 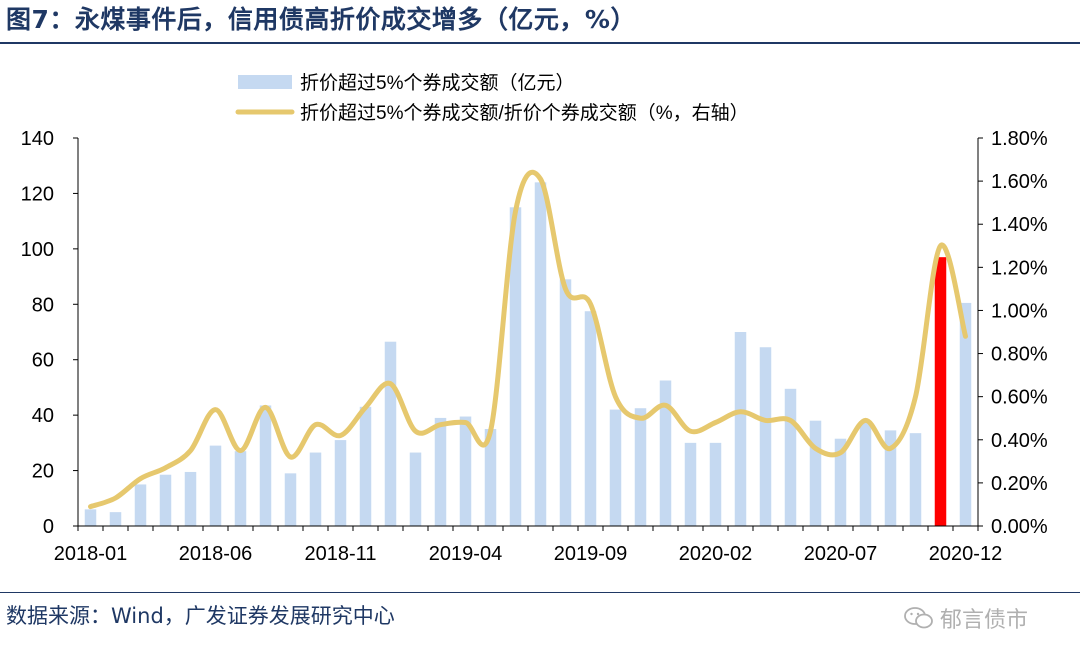 What do you see at coordinates (524, 113) in the screenshot?
I see `legend-line-label: 折价超过5%个券成交额/折价个券成交额（%，右轴）` at bounding box center [524, 113].